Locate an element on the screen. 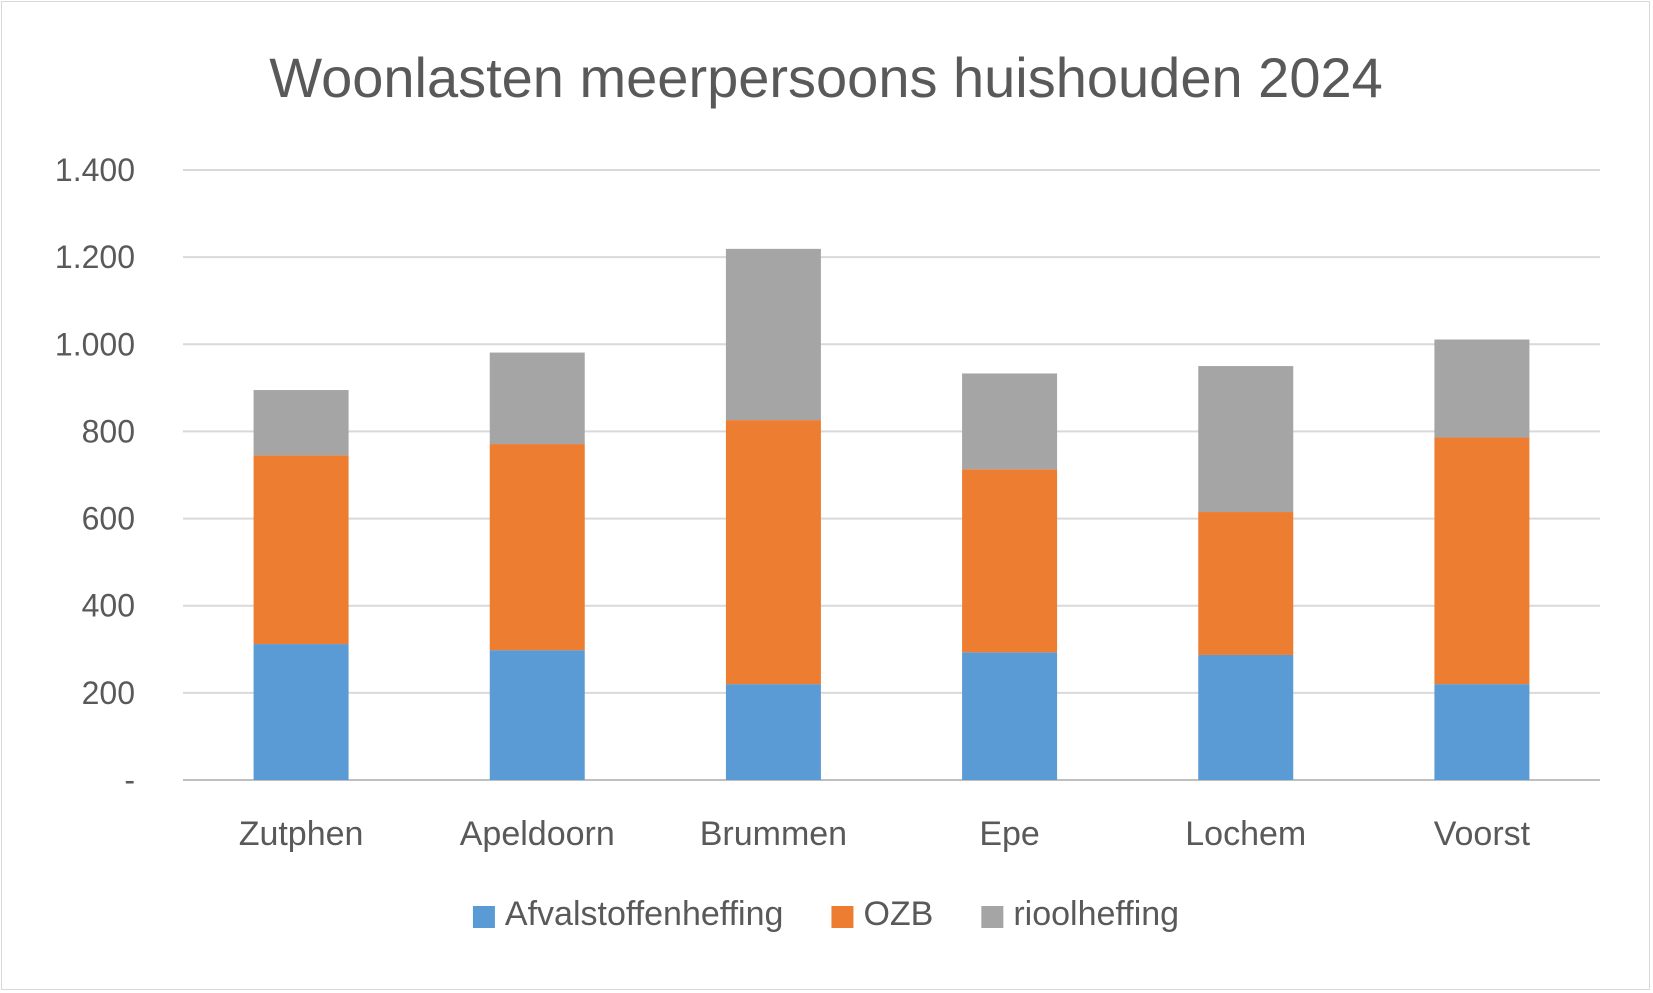  legend-item: Afvalstoffenheffing is located at coordinates (628, 914).